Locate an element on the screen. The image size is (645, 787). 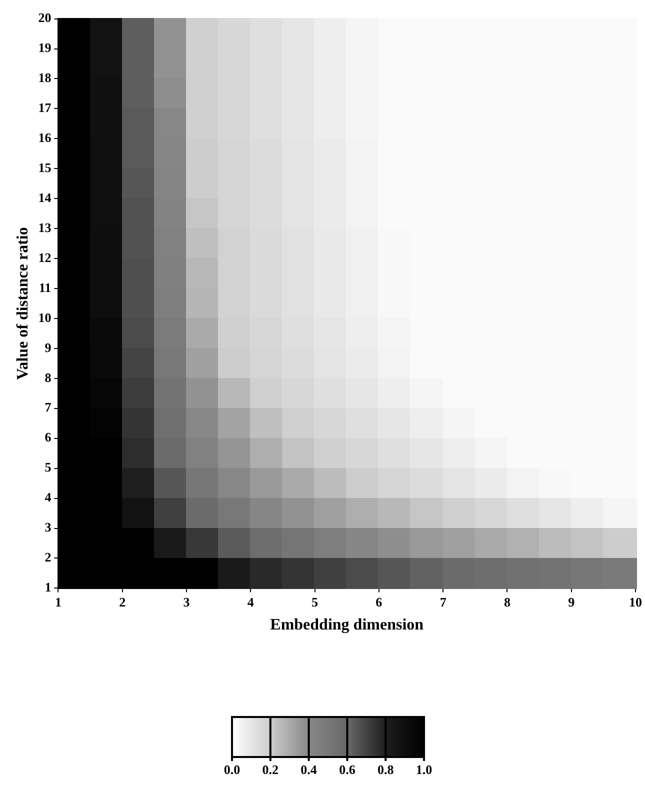
y-tick-label: 12 is located at coordinates (45, 257).